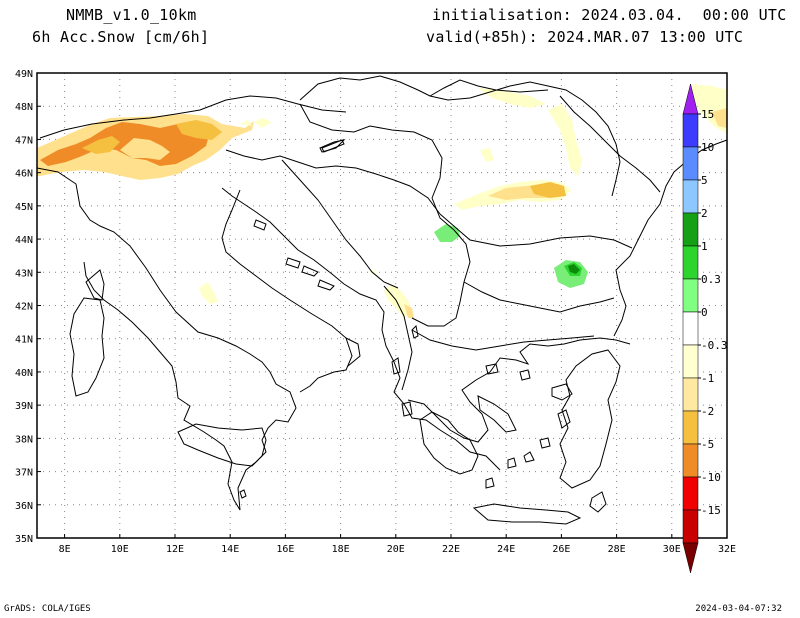  I want to click on lon-label: 22E, so click(451, 549).